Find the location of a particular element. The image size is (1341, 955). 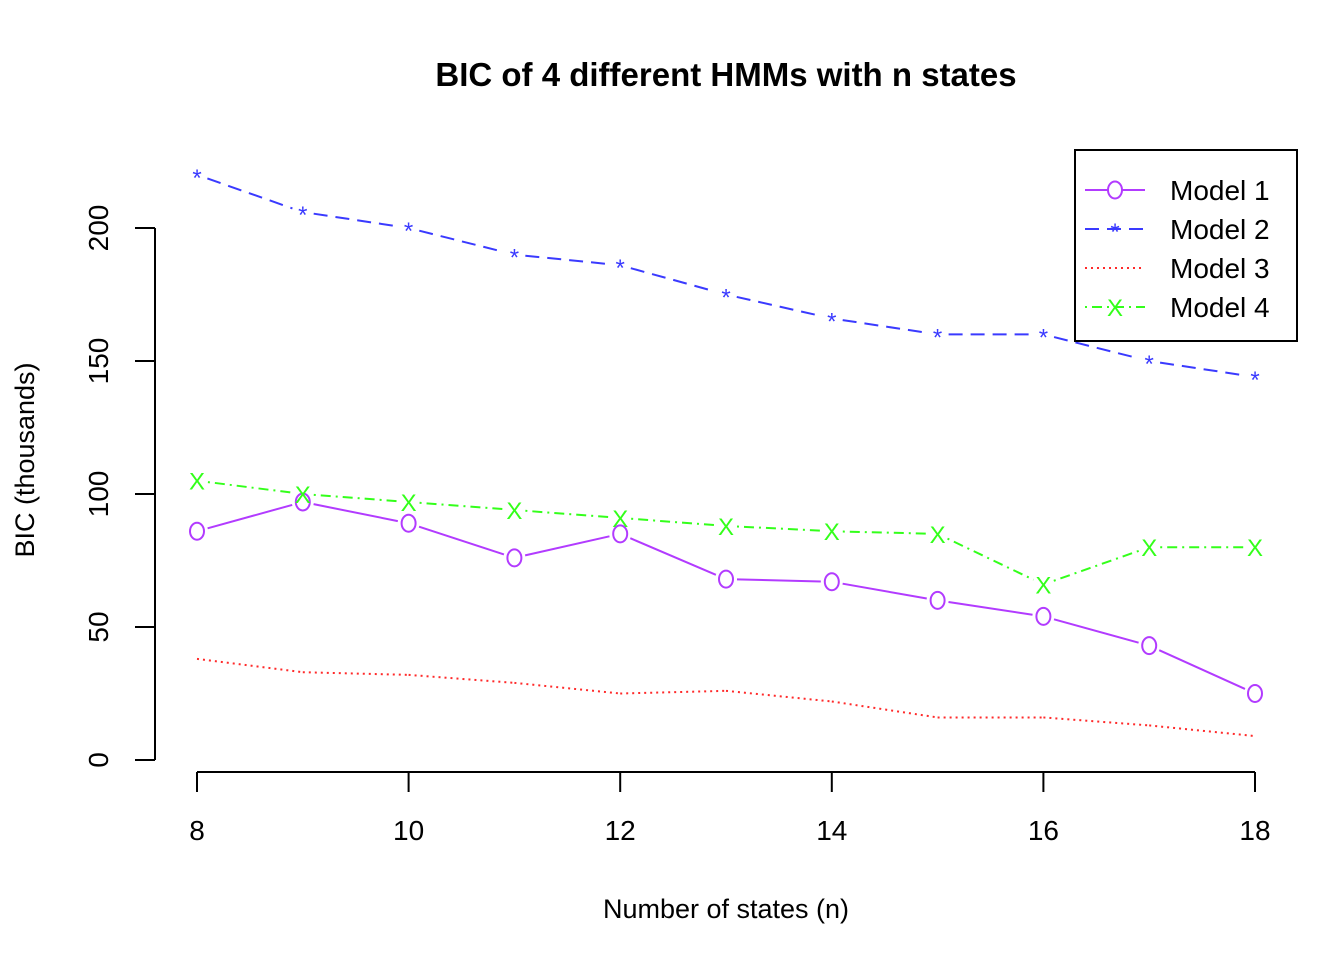

legend-label: Model 1 is located at coordinates (1220, 190).